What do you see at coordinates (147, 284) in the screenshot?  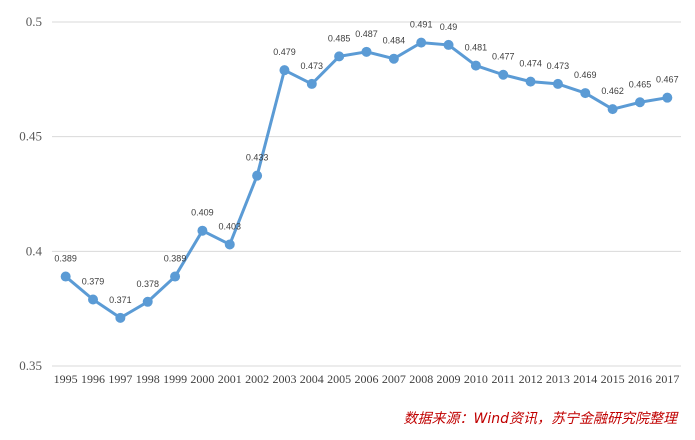 I see `data-label: 0.378` at bounding box center [147, 284].